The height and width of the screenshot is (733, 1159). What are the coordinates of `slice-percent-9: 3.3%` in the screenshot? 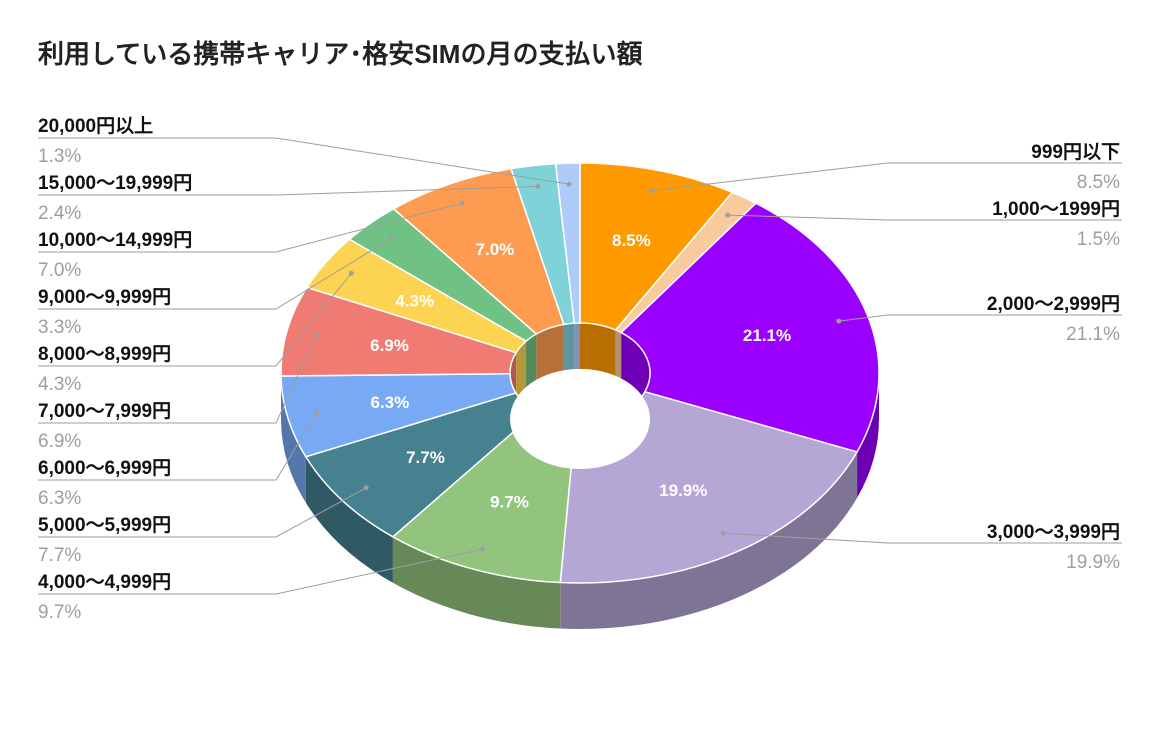 It's located at (59, 327).